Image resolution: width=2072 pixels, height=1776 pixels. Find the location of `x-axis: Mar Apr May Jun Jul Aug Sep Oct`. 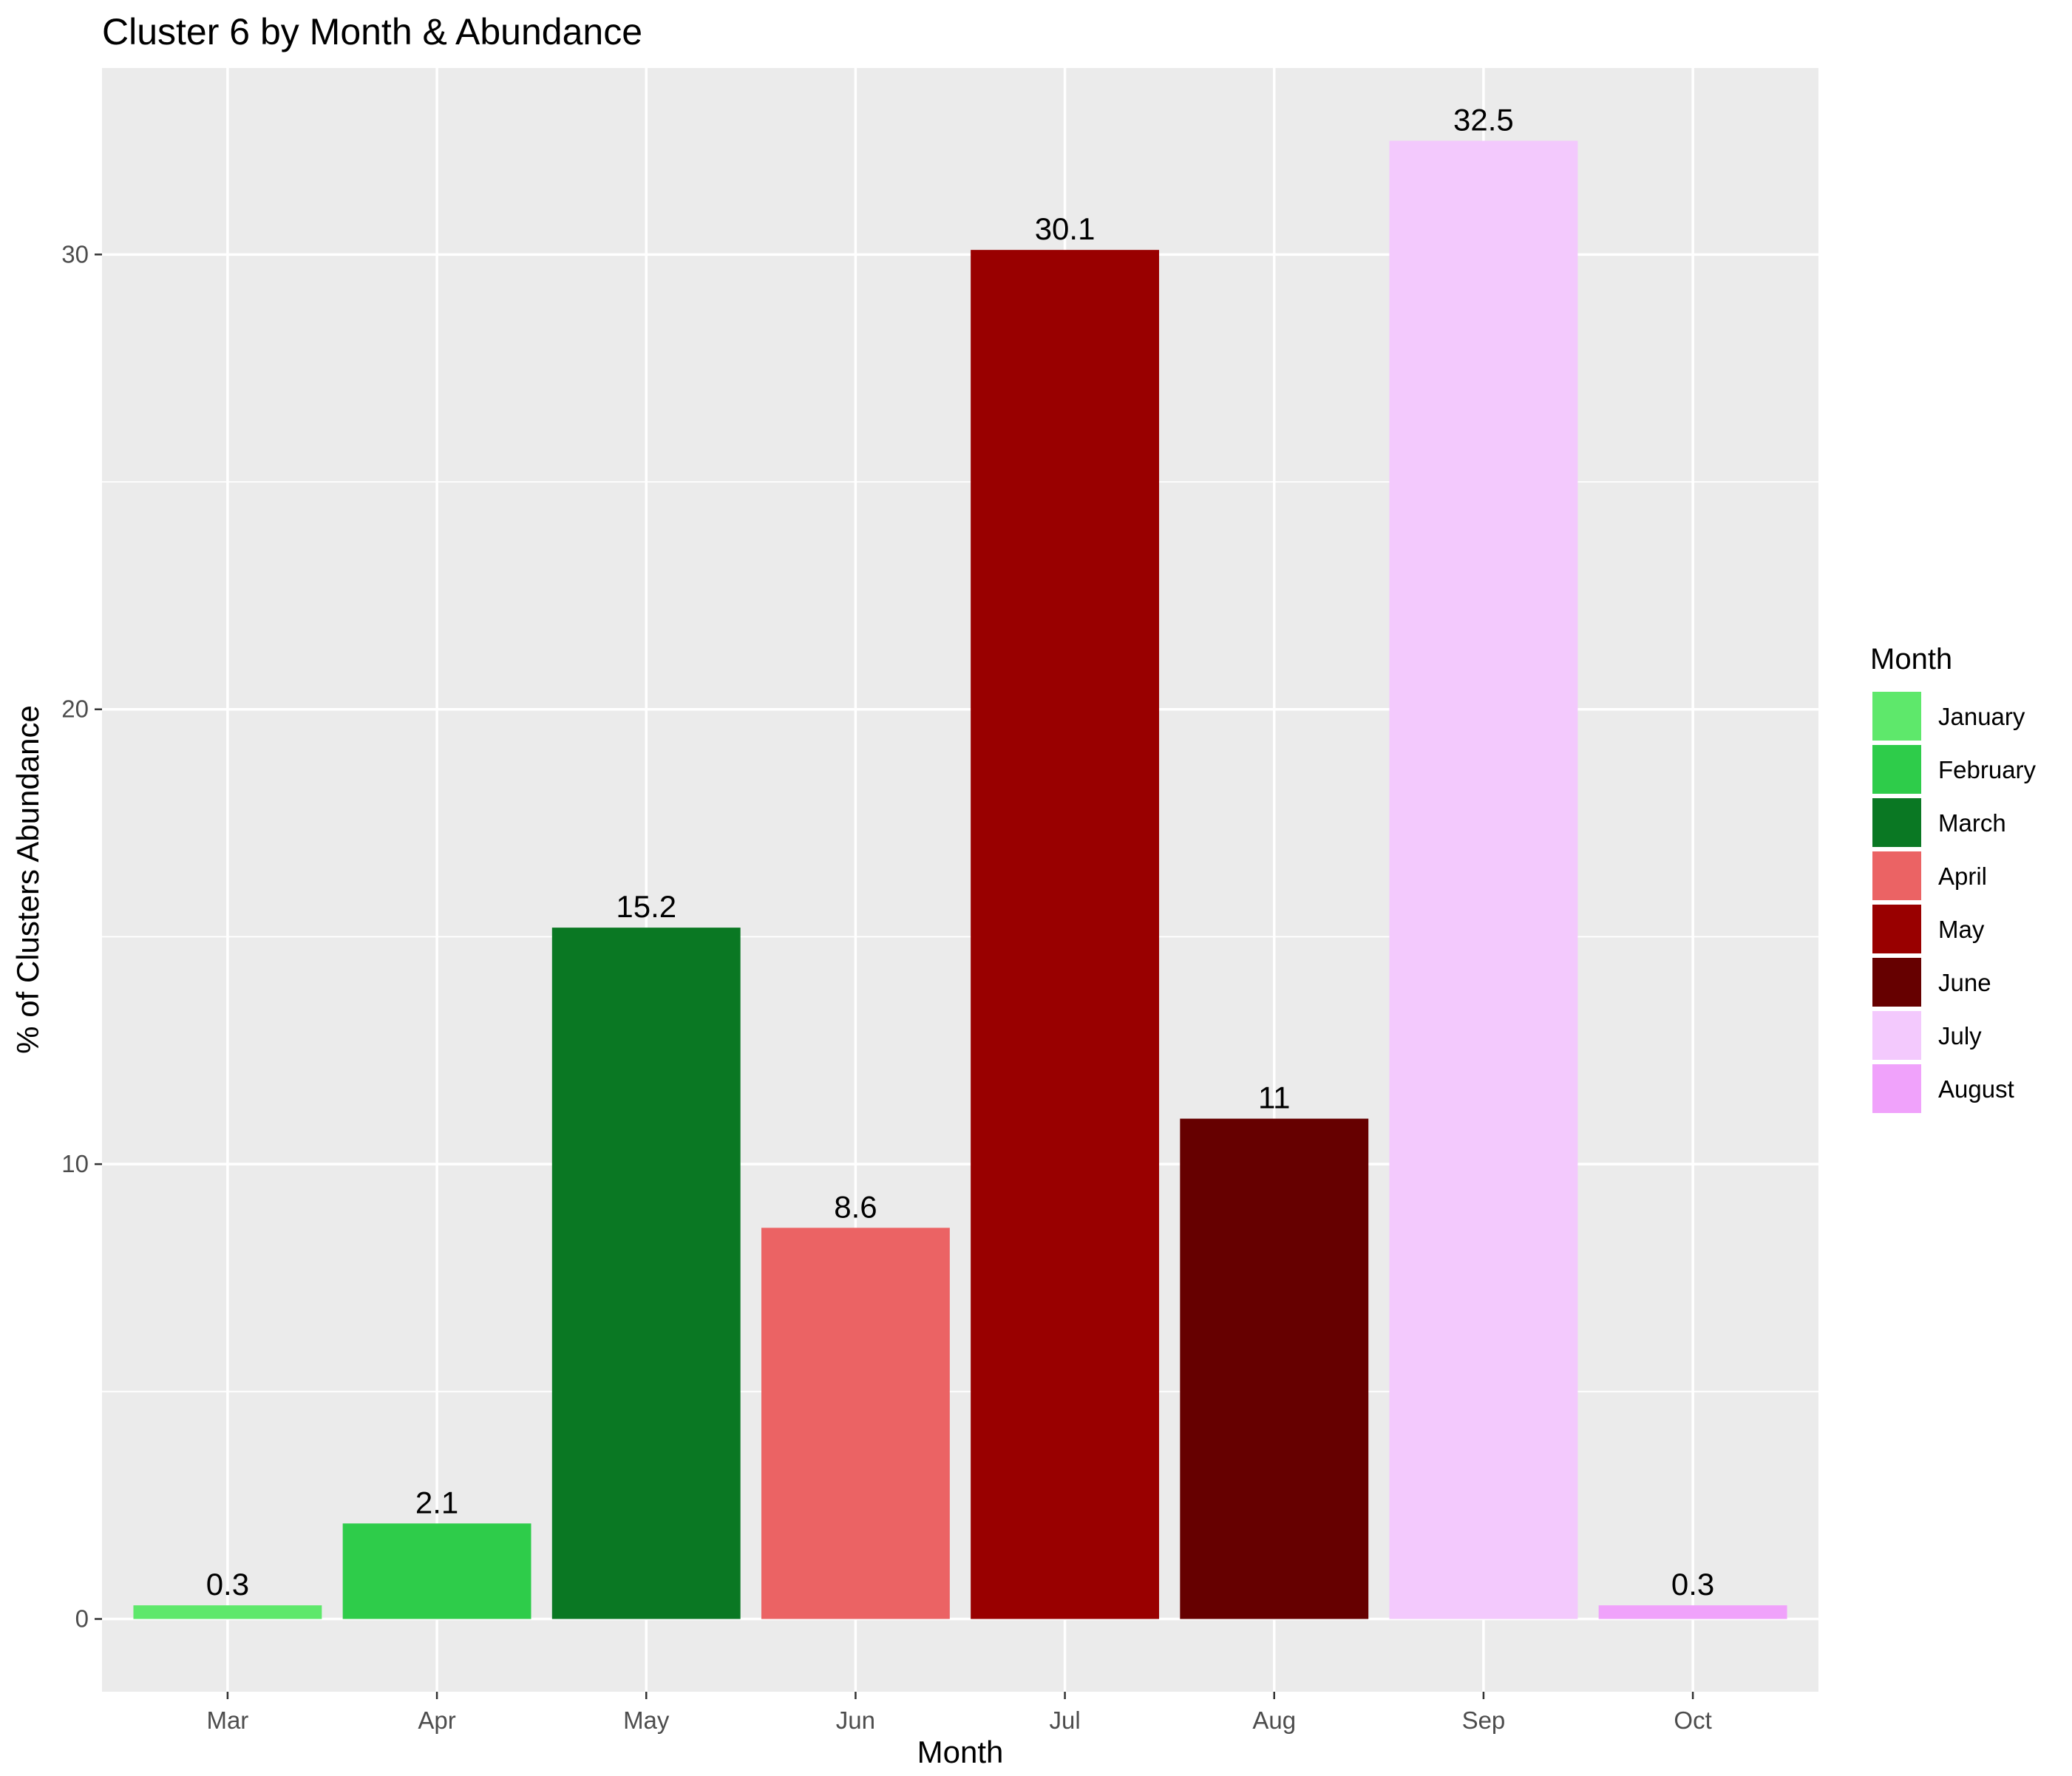

x-axis: Mar Apr May Jun Jul Aug Sep Oct is located at coordinates (959, 1713).